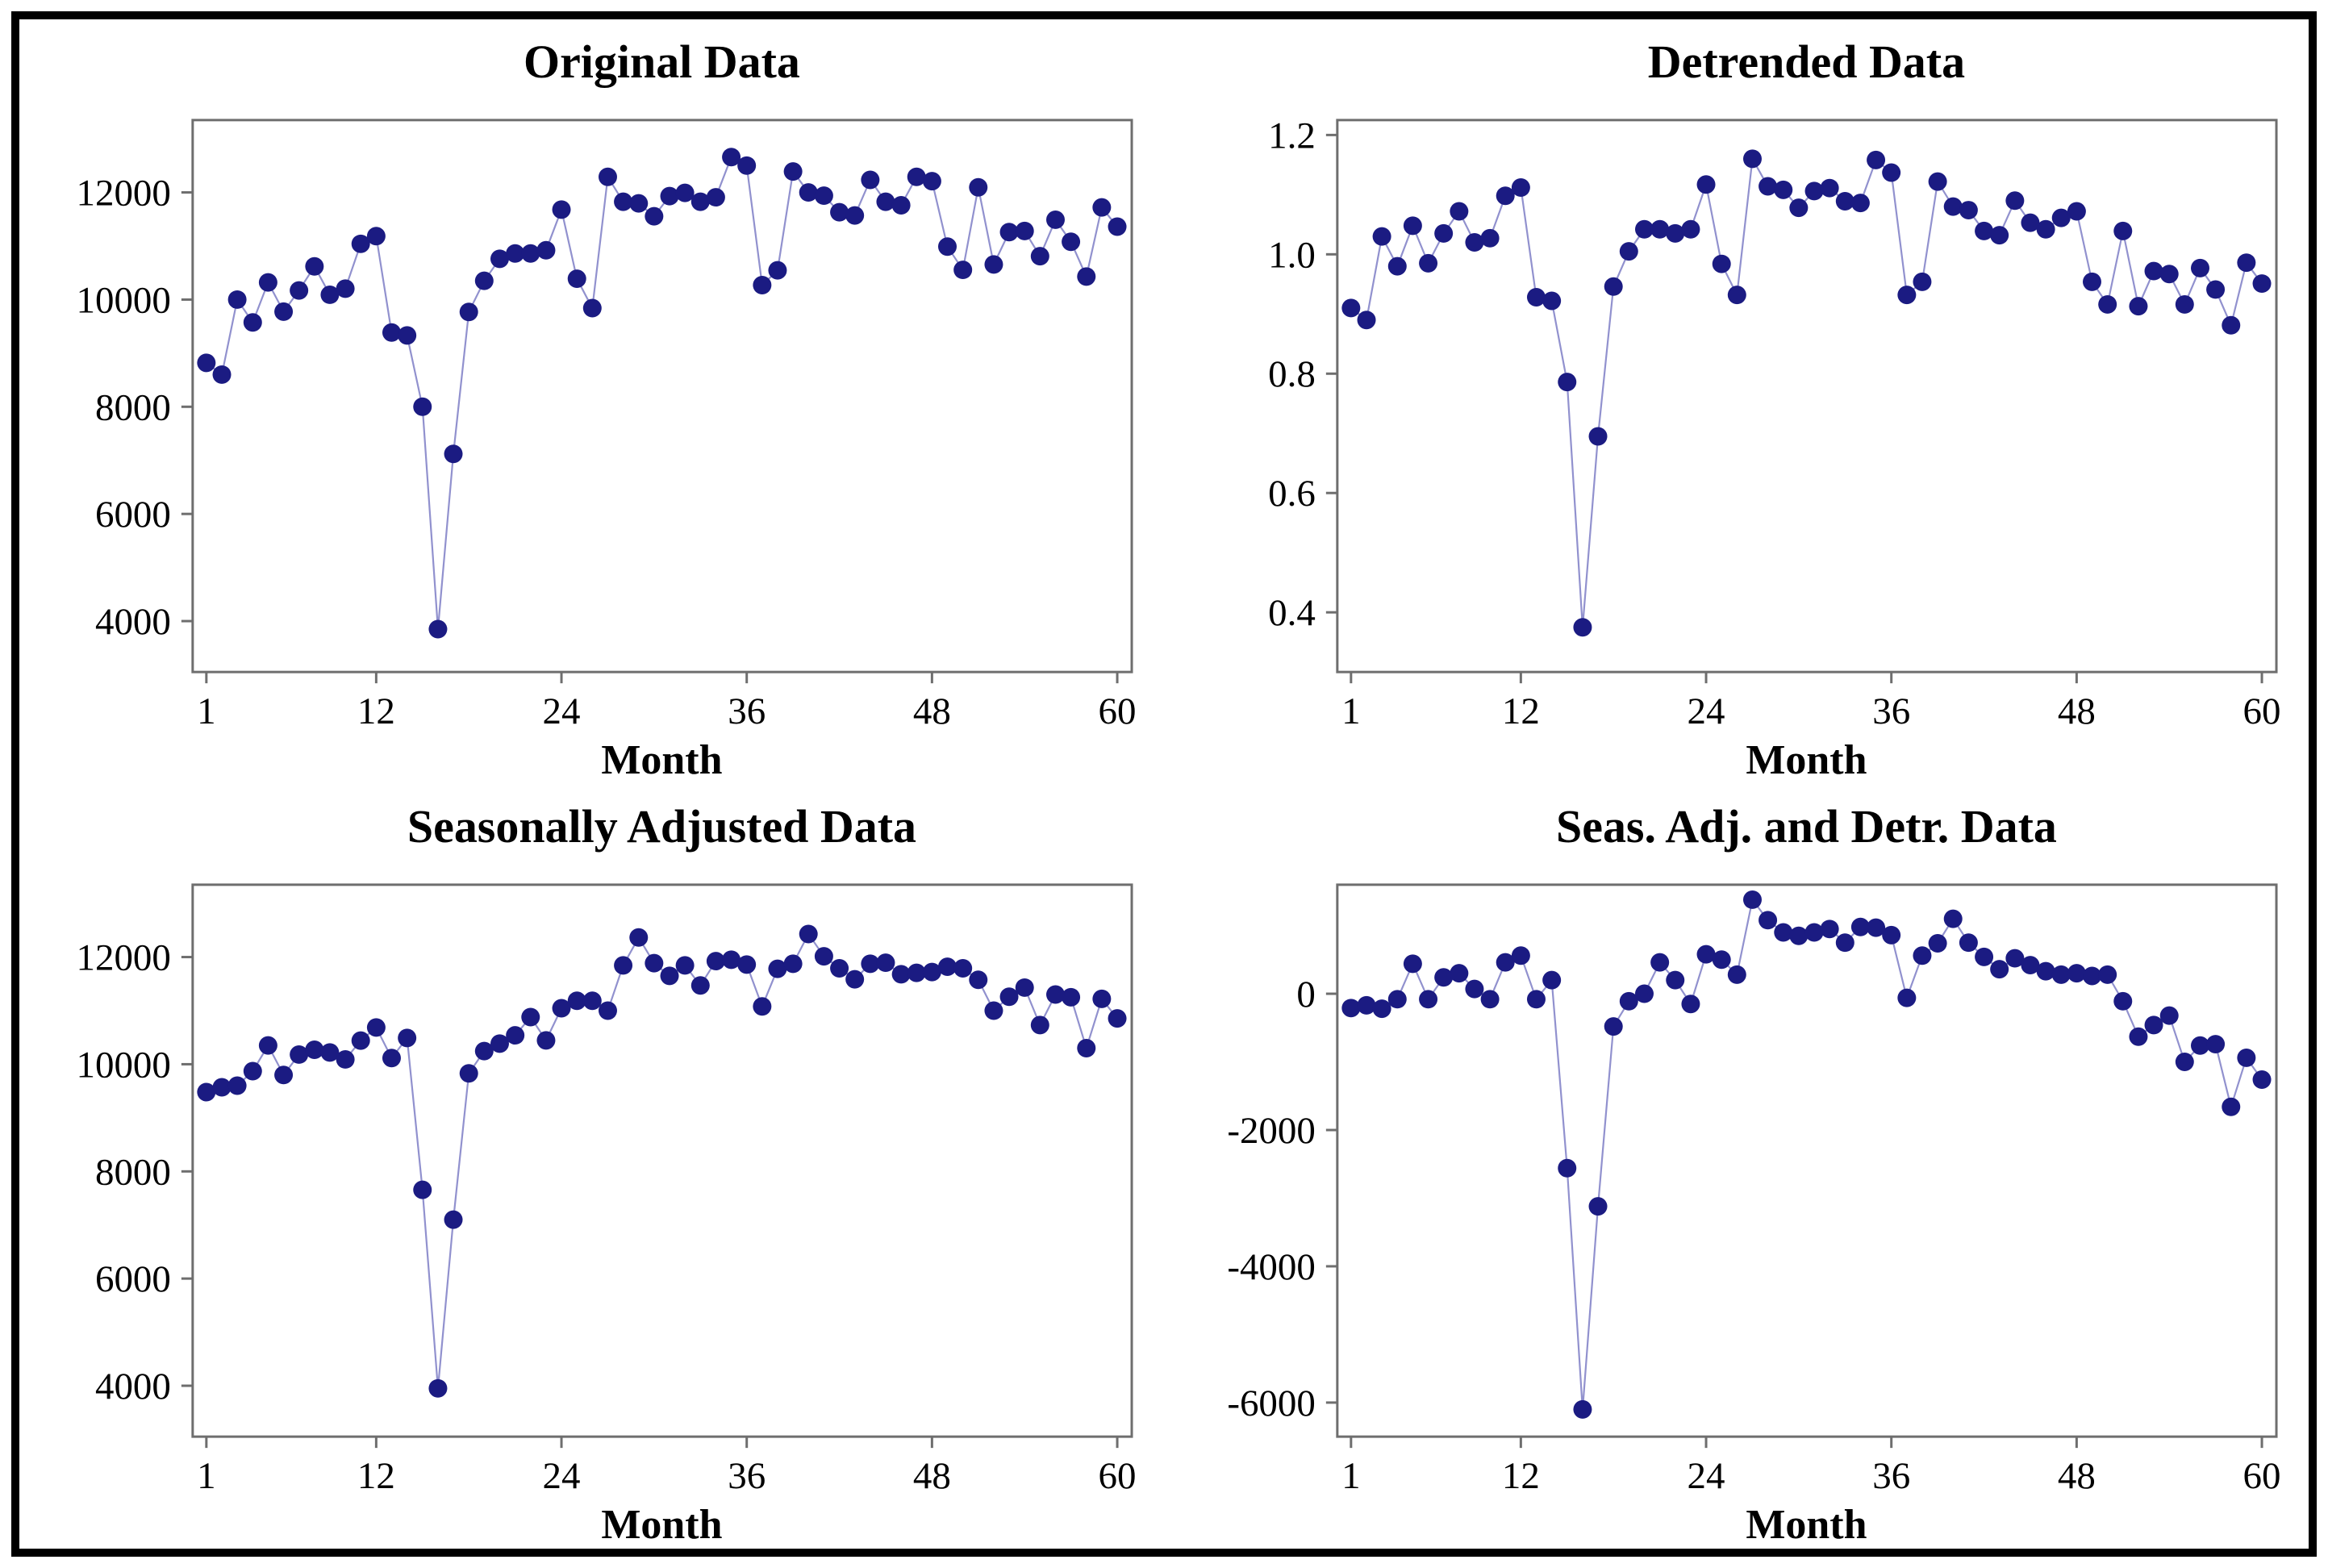 The image size is (2328, 1568). Describe the element at coordinates (2077, 1476) in the screenshot. I see `x-tick-label: 48` at that location.